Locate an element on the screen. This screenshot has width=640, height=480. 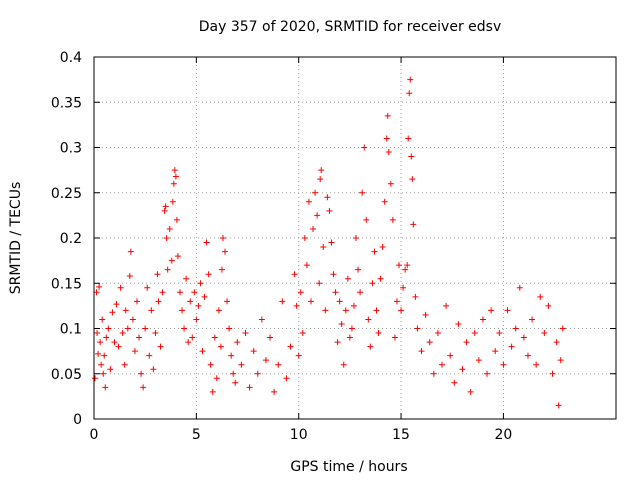
x-axis-label: GPS time / hours is located at coordinates (348, 467).